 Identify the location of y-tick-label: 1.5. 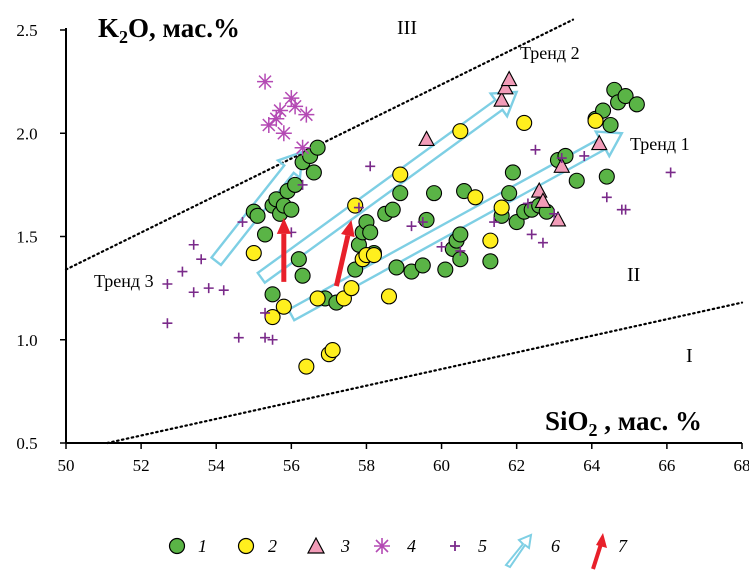
(26, 237).